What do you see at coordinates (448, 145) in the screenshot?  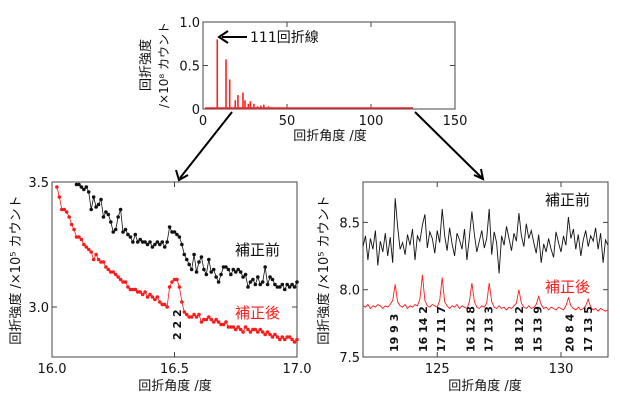 I see `zoom-arrow-right` at bounding box center [448, 145].